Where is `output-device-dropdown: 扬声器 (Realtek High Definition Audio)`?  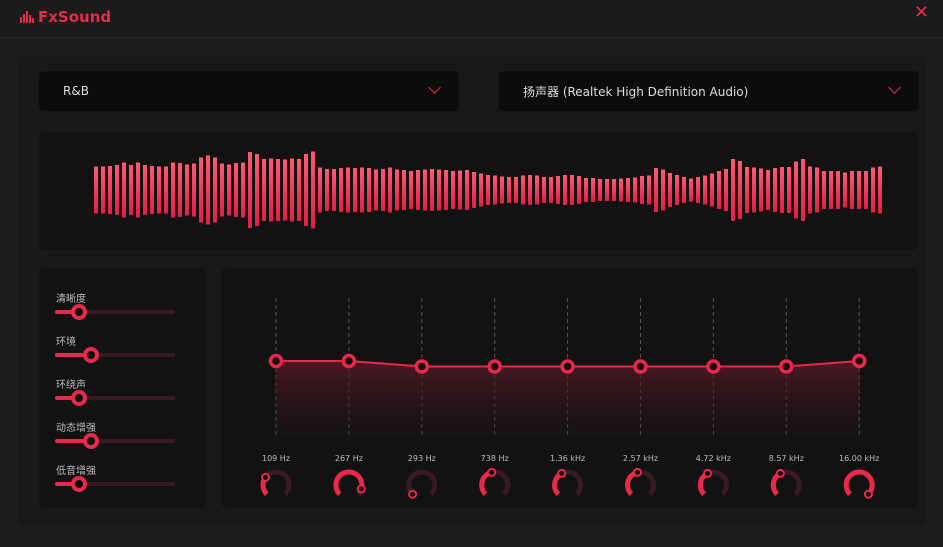
output-device-dropdown: 扬声器 (Realtek High Definition Audio) is located at coordinates (709, 91).